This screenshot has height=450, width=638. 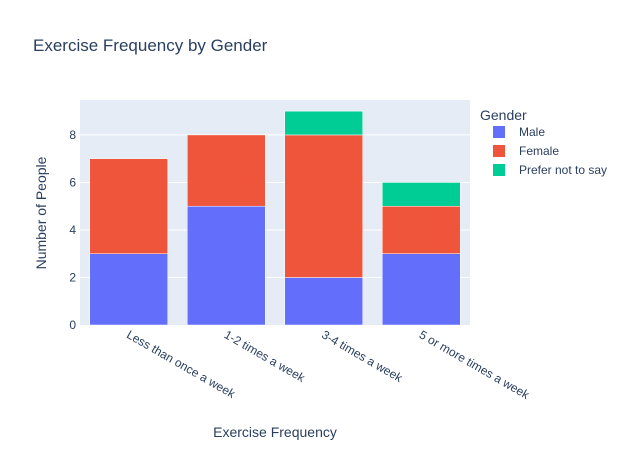 I want to click on y-tick-label: 4, so click(x=72, y=230).